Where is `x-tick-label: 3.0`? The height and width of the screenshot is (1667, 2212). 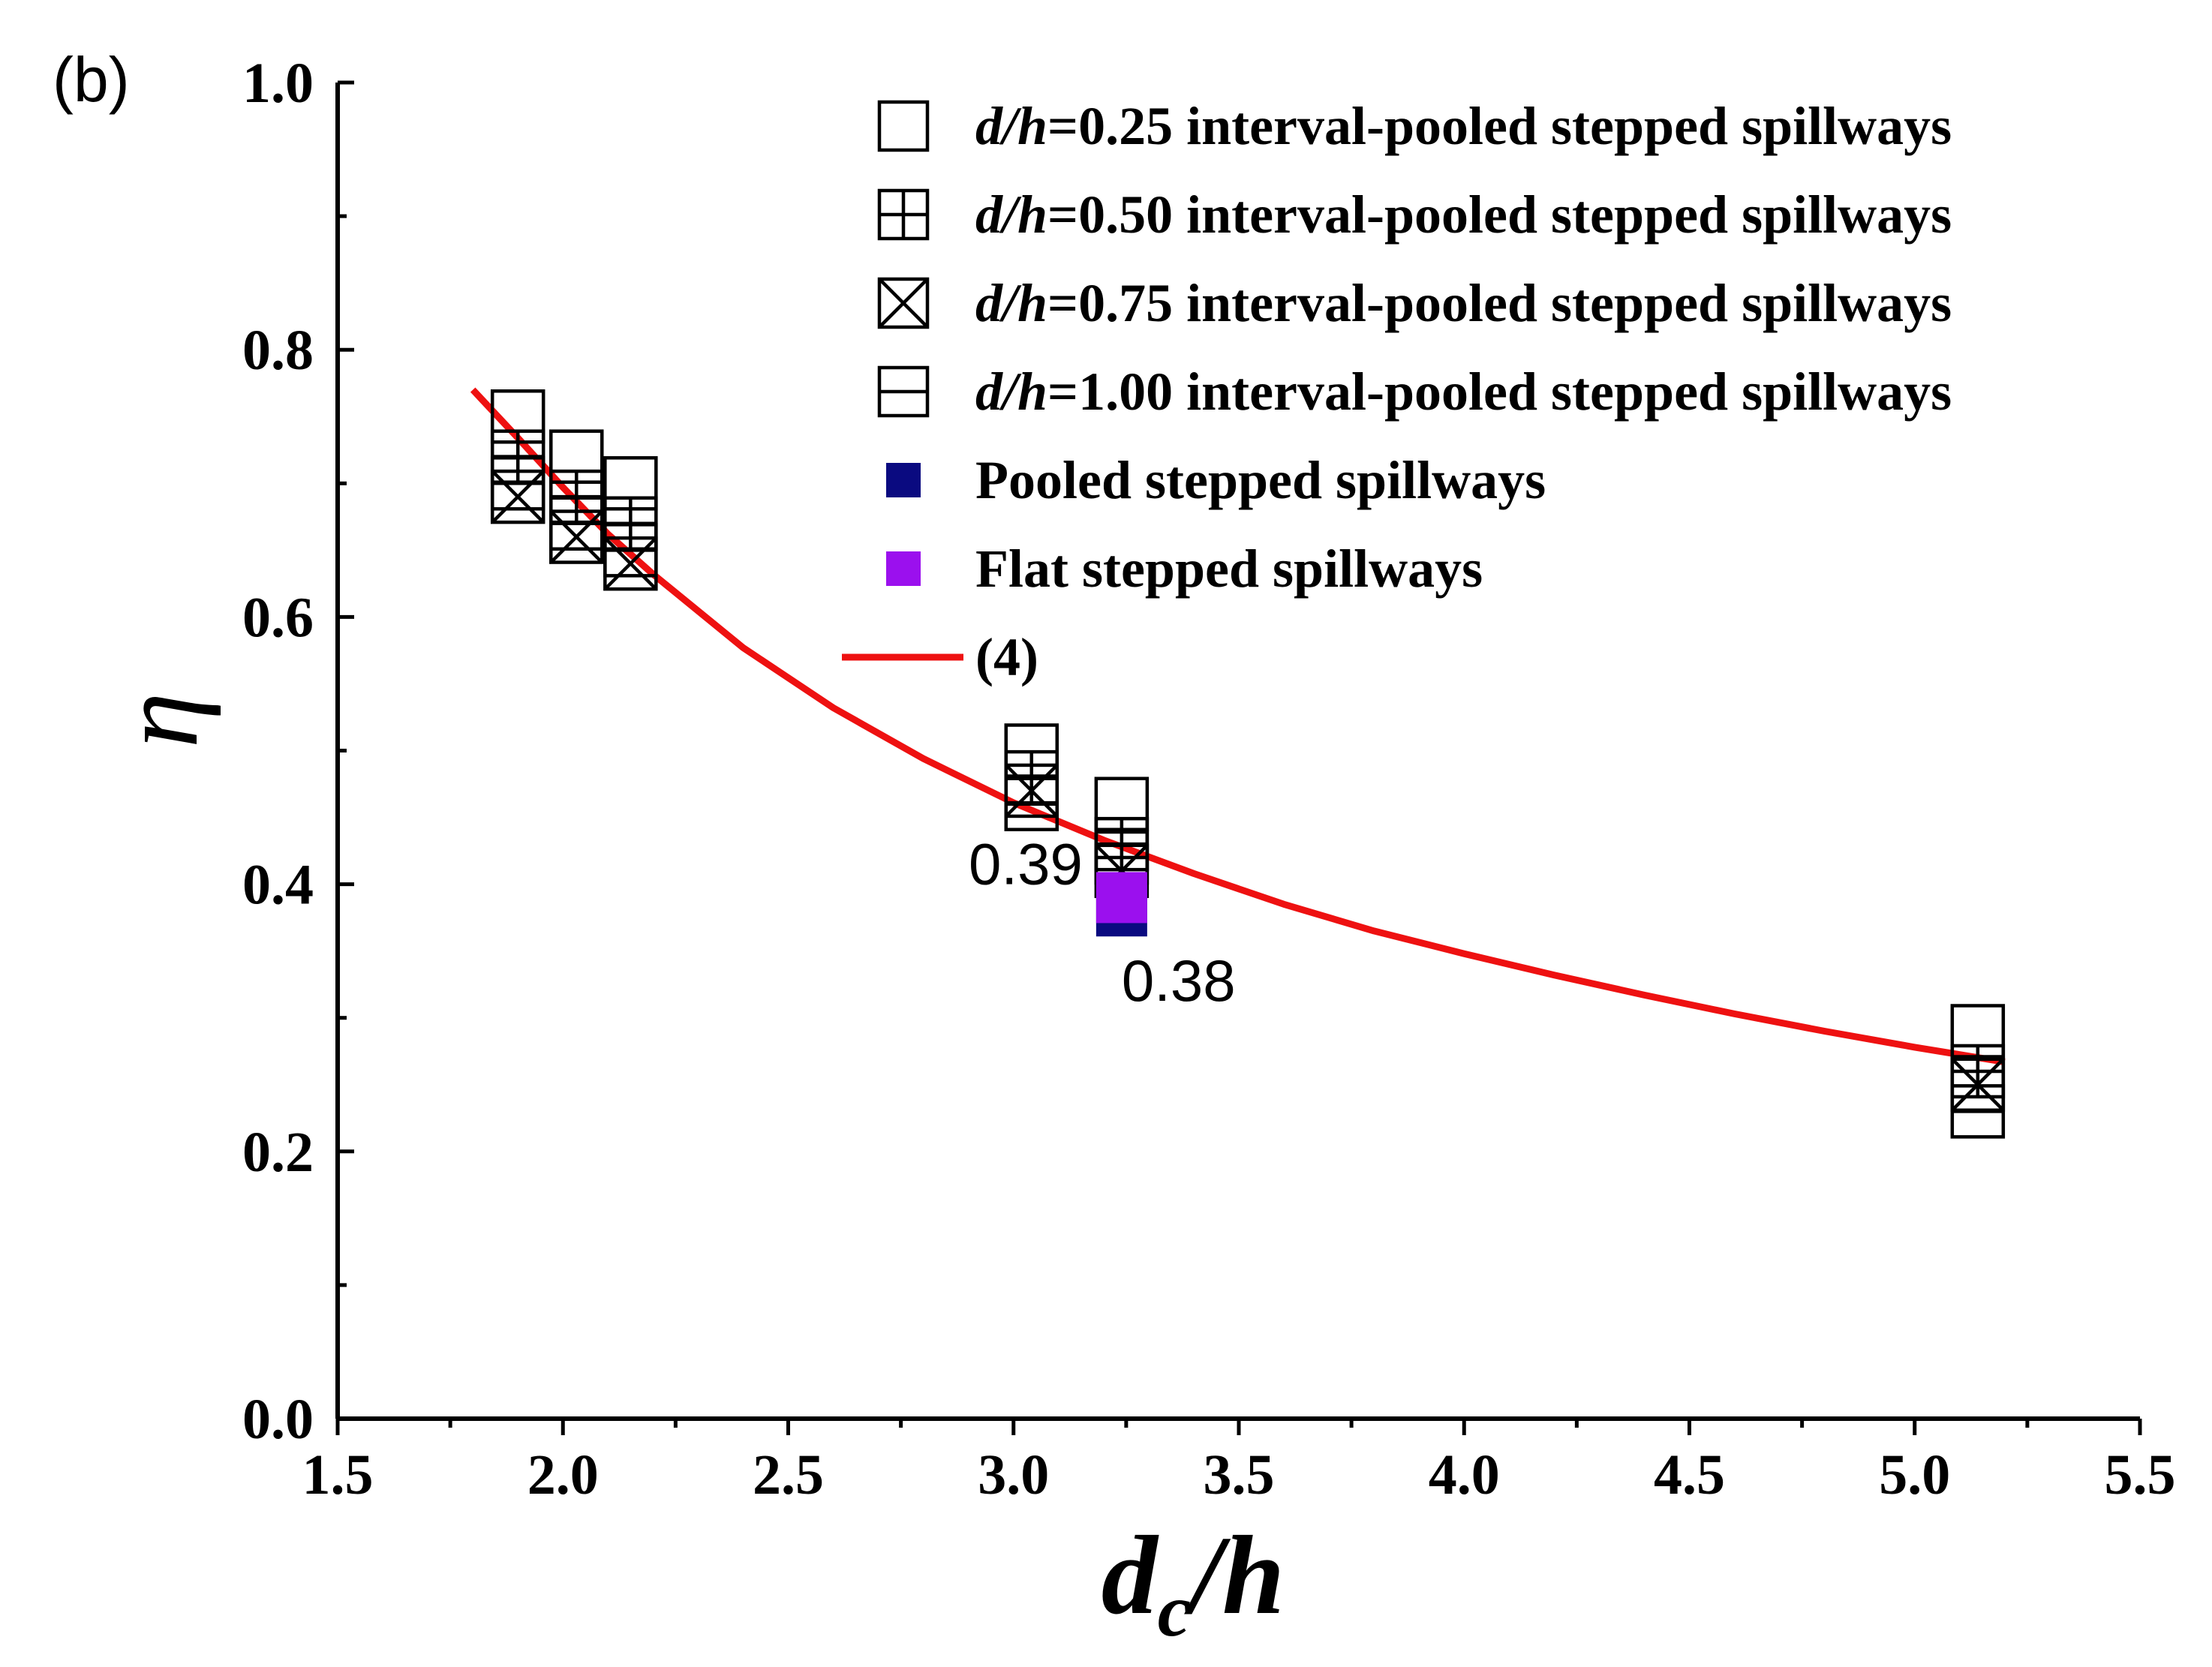 x-tick-label: 3.0 is located at coordinates (1014, 1474).